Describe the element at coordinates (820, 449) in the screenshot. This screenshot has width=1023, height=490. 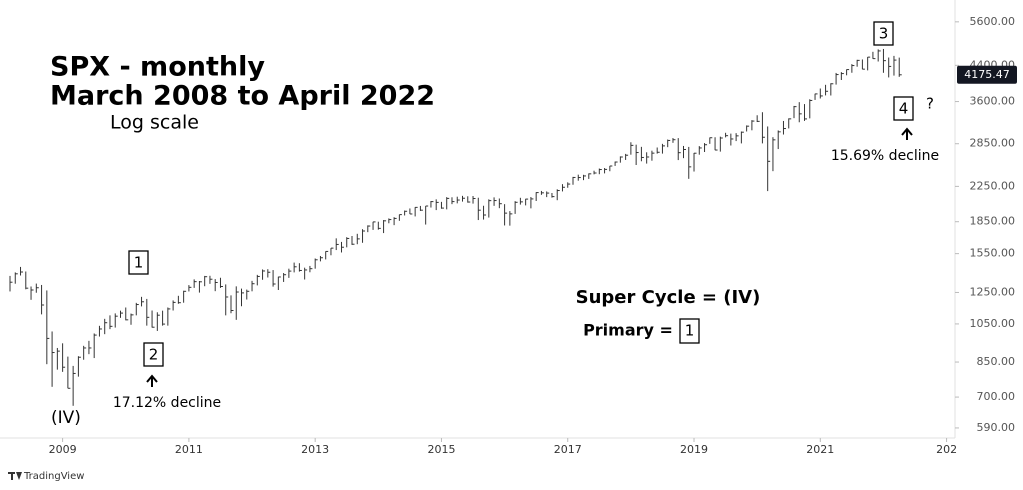
I see `x-tick-label: 2021` at that location.